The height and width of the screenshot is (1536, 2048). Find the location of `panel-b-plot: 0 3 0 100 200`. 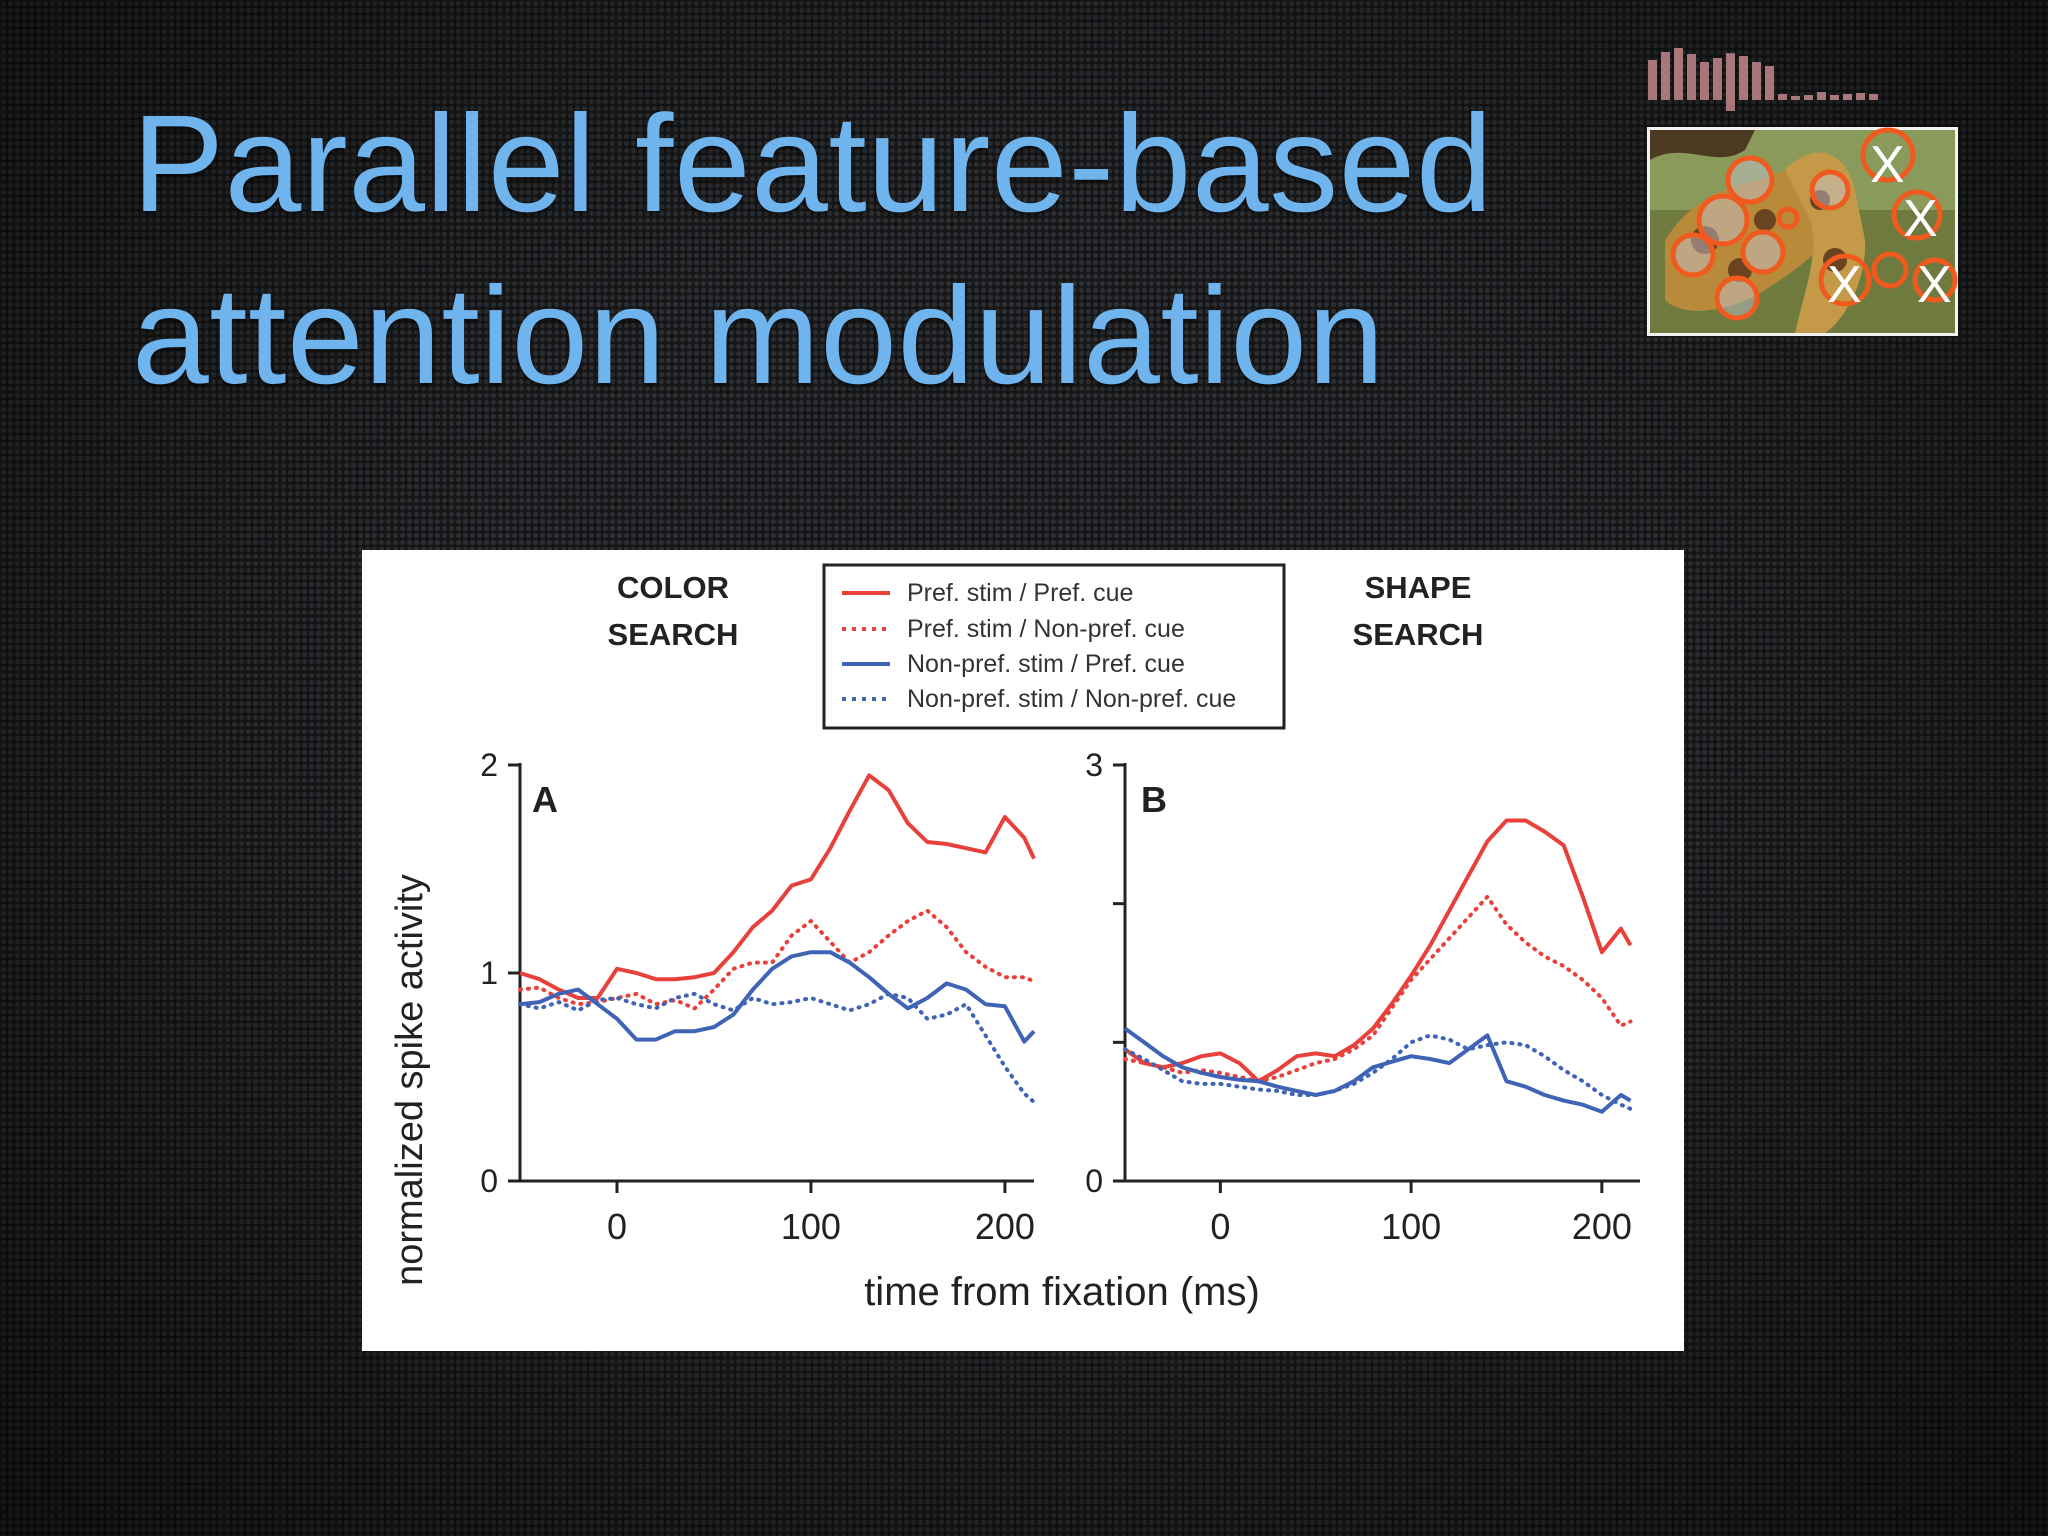

panel-b-plot: 0 3 0 100 200 is located at coordinates (1362, 997).